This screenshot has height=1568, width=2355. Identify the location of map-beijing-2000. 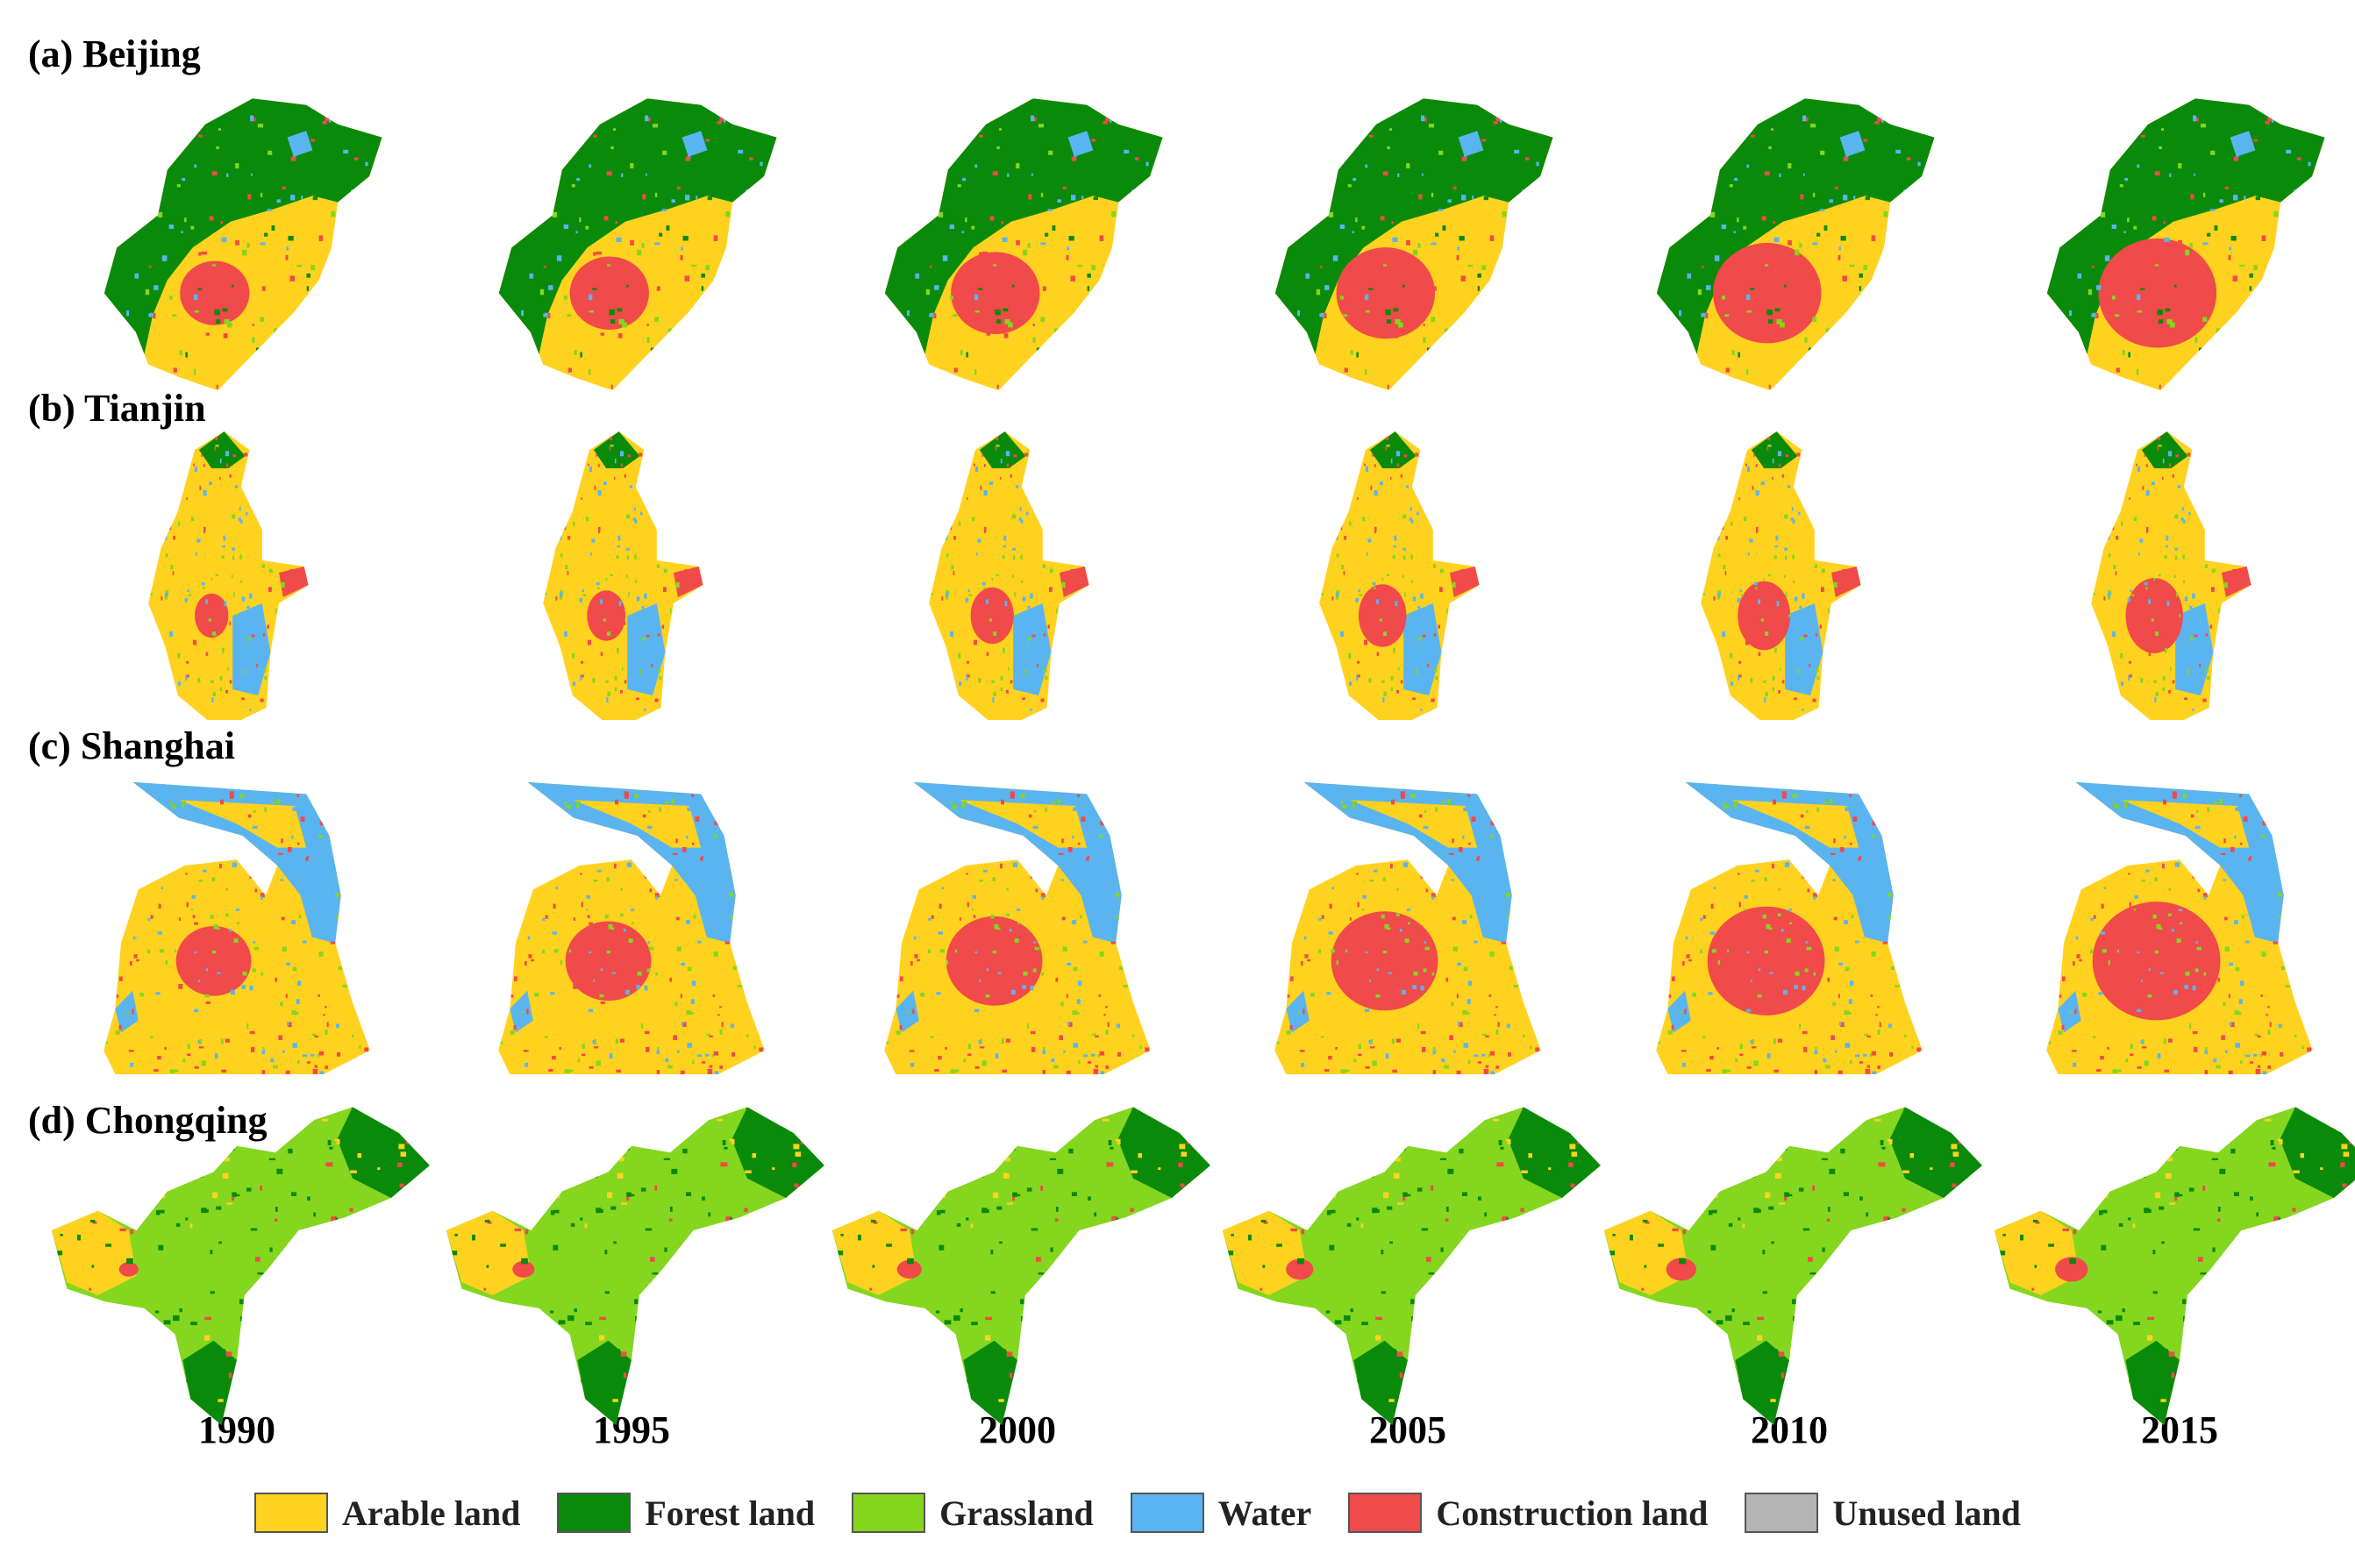
(1023, 245).